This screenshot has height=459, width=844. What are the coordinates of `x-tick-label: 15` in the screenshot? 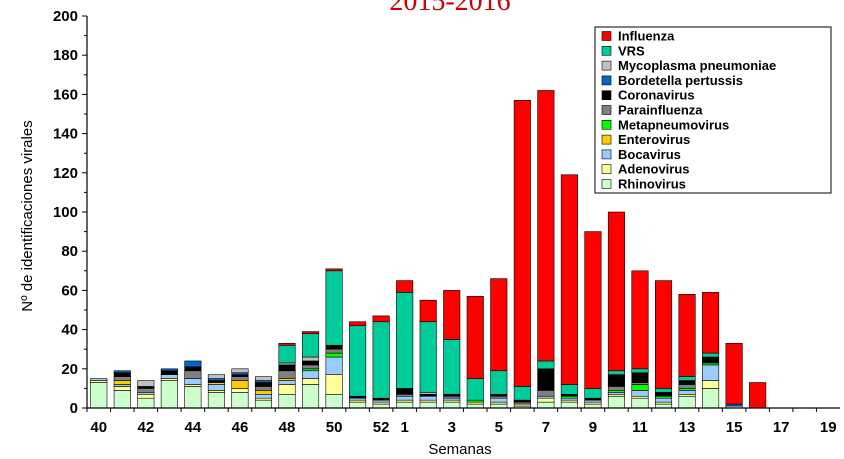 It's located at (734, 427).